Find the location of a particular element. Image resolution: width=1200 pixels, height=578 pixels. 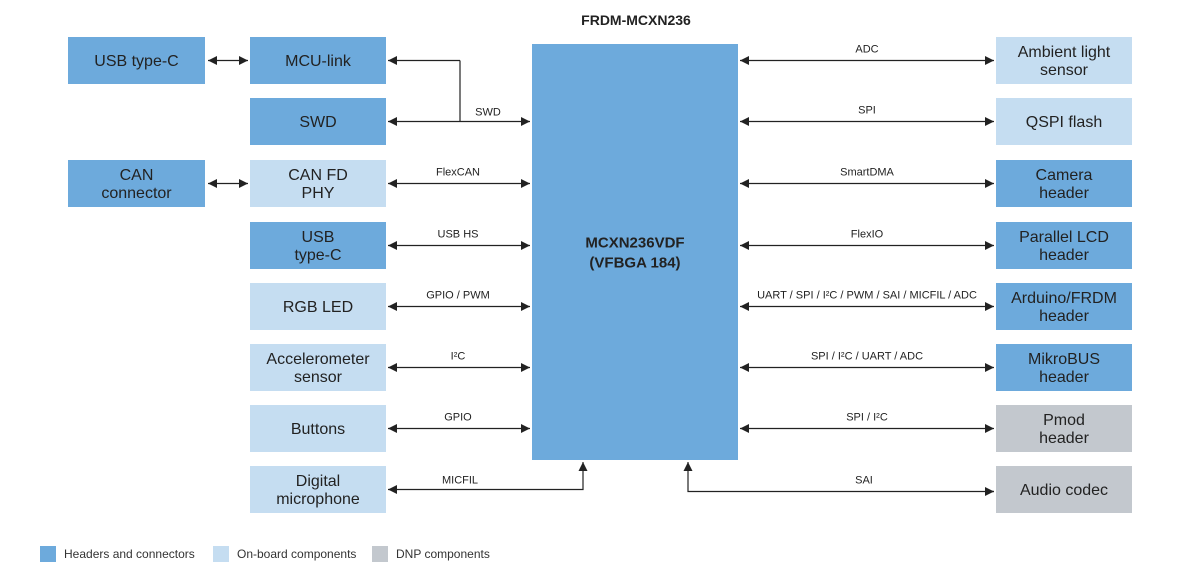

right-block: Audio codec is located at coordinates (1064, 489).